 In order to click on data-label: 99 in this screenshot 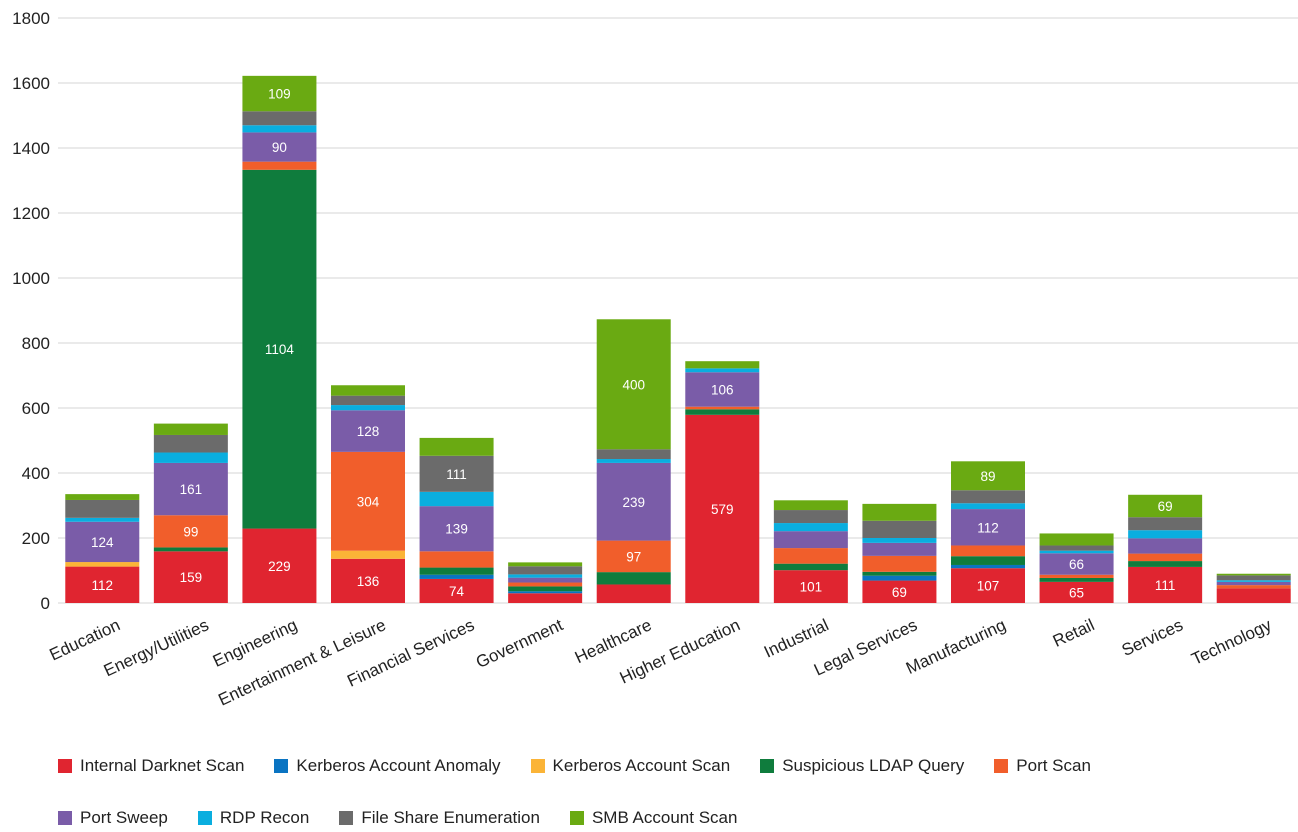, I will do `click(190, 531)`.